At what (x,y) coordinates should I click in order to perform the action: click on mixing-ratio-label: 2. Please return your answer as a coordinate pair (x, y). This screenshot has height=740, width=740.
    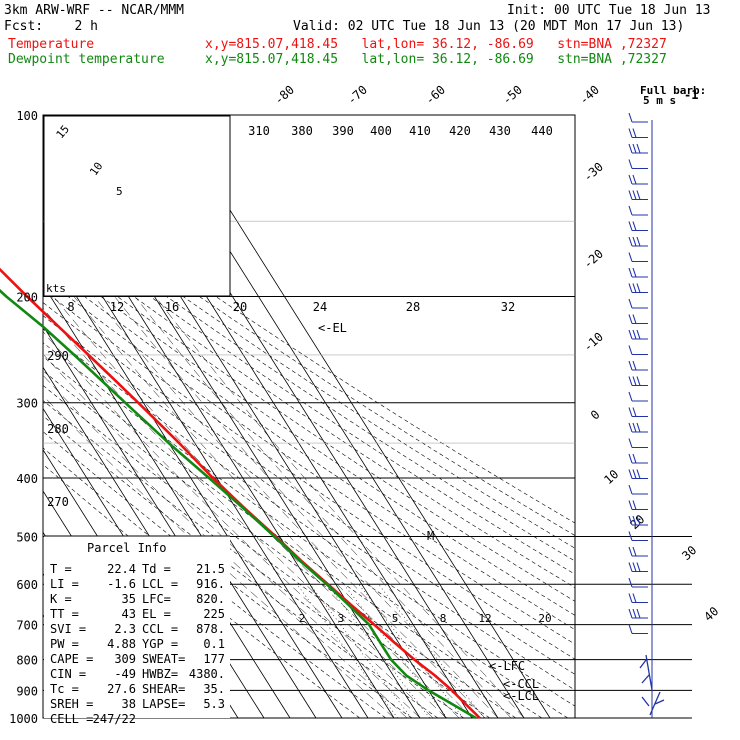
    Looking at the image, I should click on (302, 618).